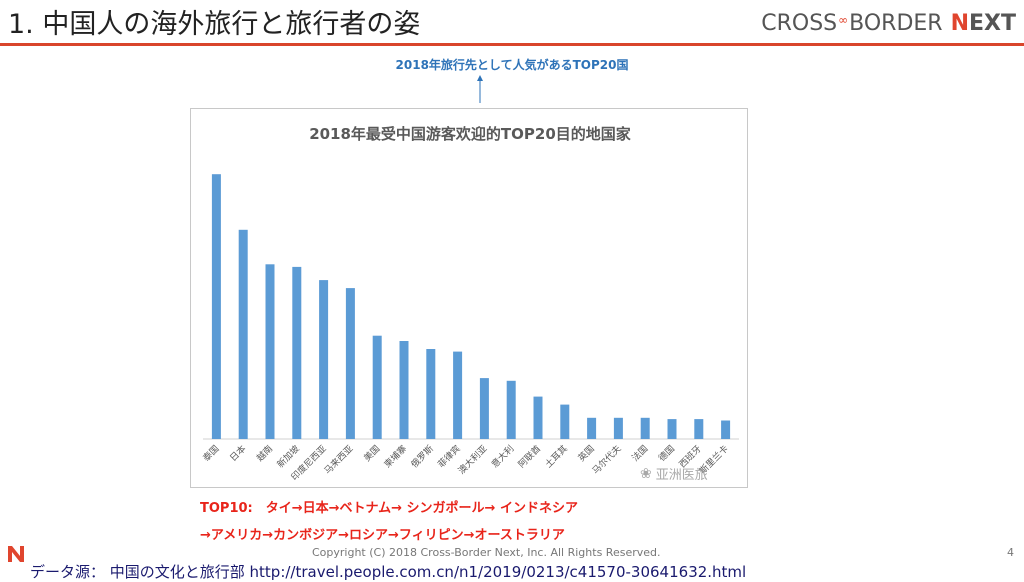 This screenshot has height=582, width=1024. I want to click on x-tick-label-8: 柬埔寨, so click(396, 457).